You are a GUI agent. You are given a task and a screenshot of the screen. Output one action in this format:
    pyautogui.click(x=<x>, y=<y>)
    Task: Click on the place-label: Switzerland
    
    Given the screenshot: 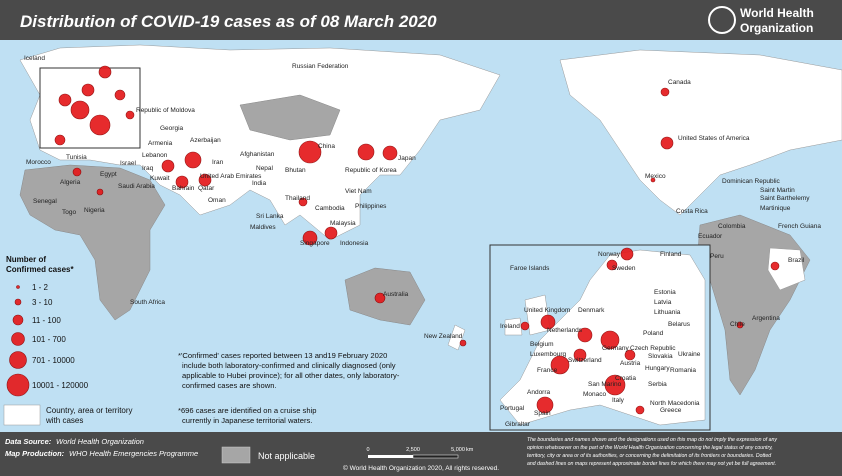 What is the action you would take?
    pyautogui.click(x=585, y=360)
    